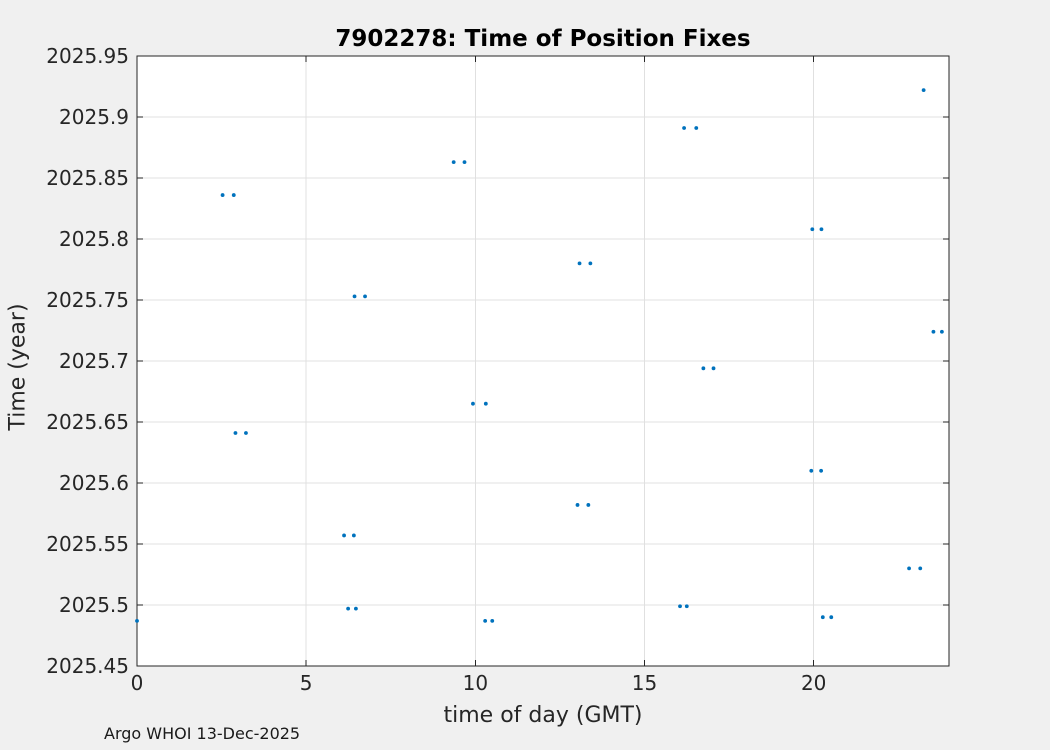 The image size is (1050, 750). Describe the element at coordinates (543, 715) in the screenshot. I see `x-axis-label: time of day (GMT)` at that location.